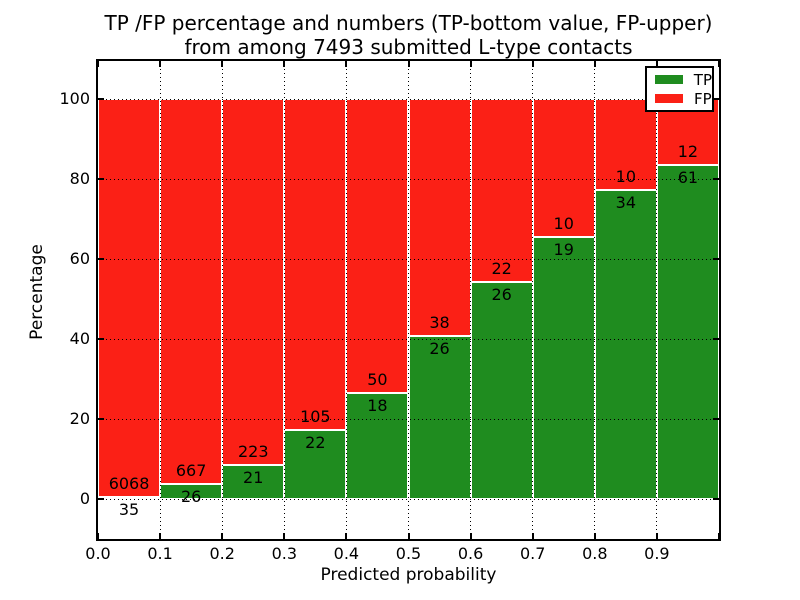 Image resolution: width=800 pixels, height=600 pixels. What do you see at coordinates (79, 178) in the screenshot?
I see `y-tick-label: 80` at bounding box center [79, 178].